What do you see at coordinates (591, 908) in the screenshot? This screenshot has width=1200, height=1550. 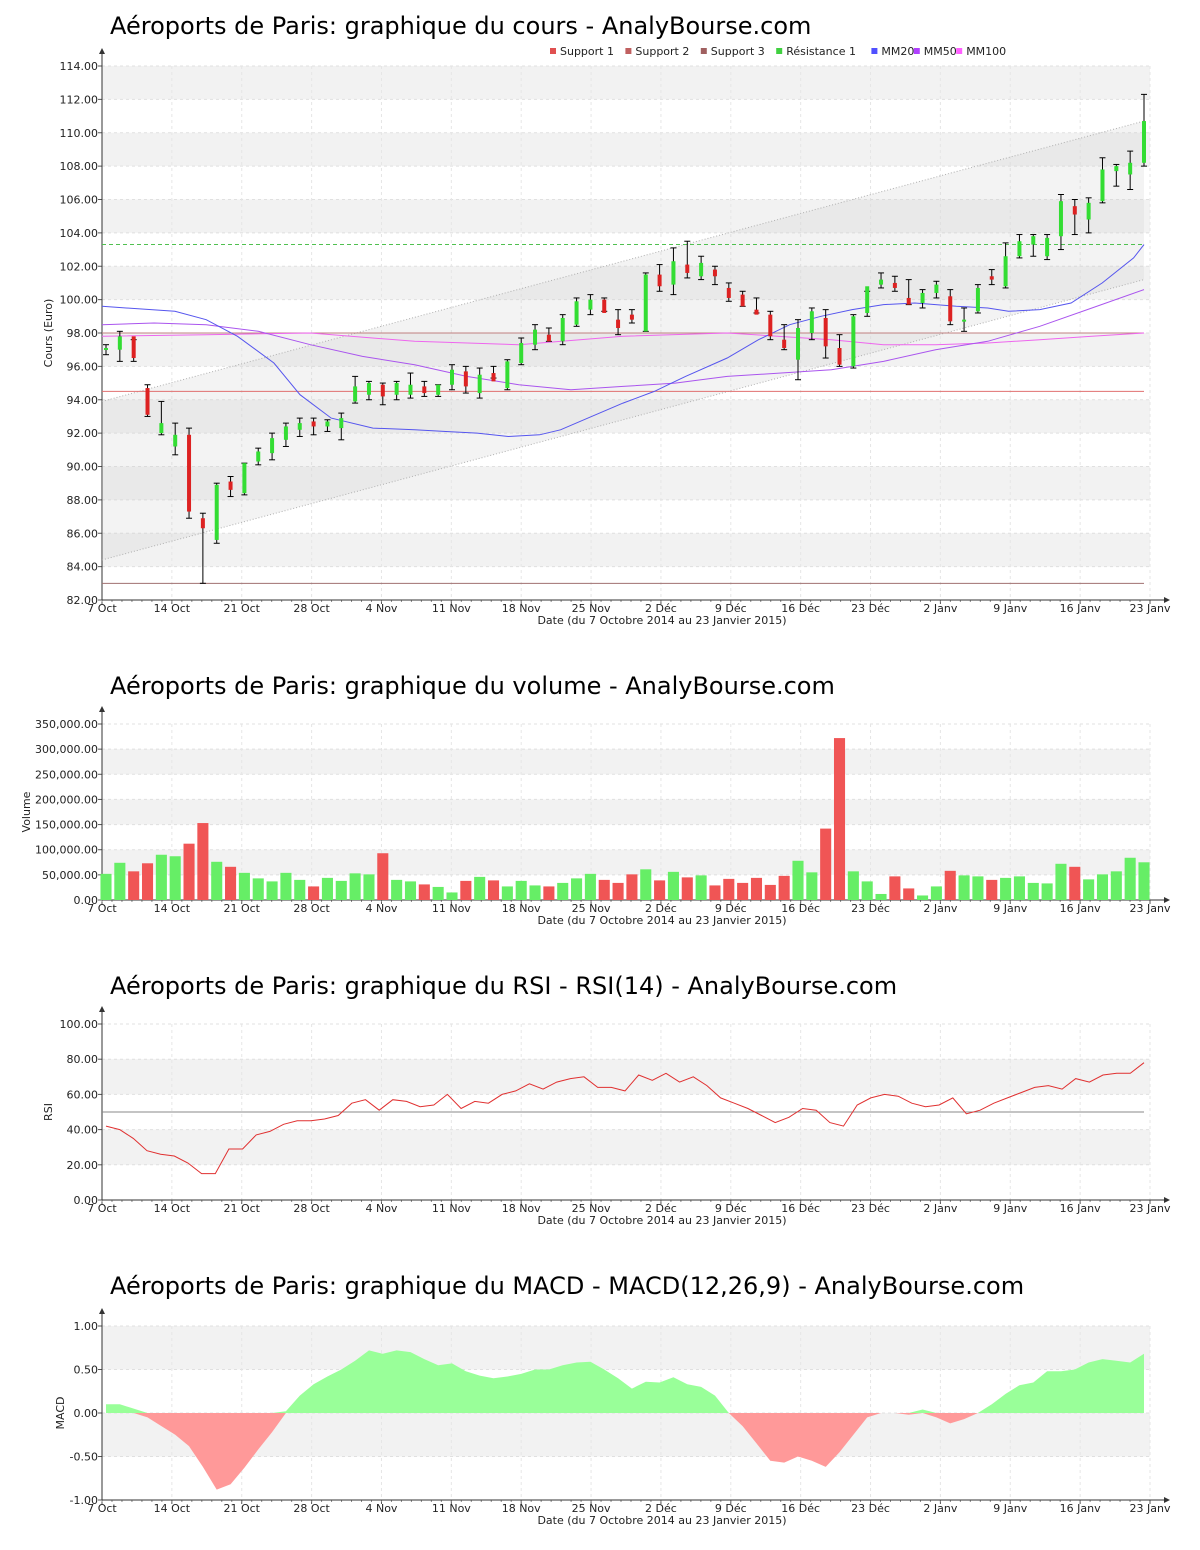 I see `x-tick-label: 25 Nov` at bounding box center [591, 908].